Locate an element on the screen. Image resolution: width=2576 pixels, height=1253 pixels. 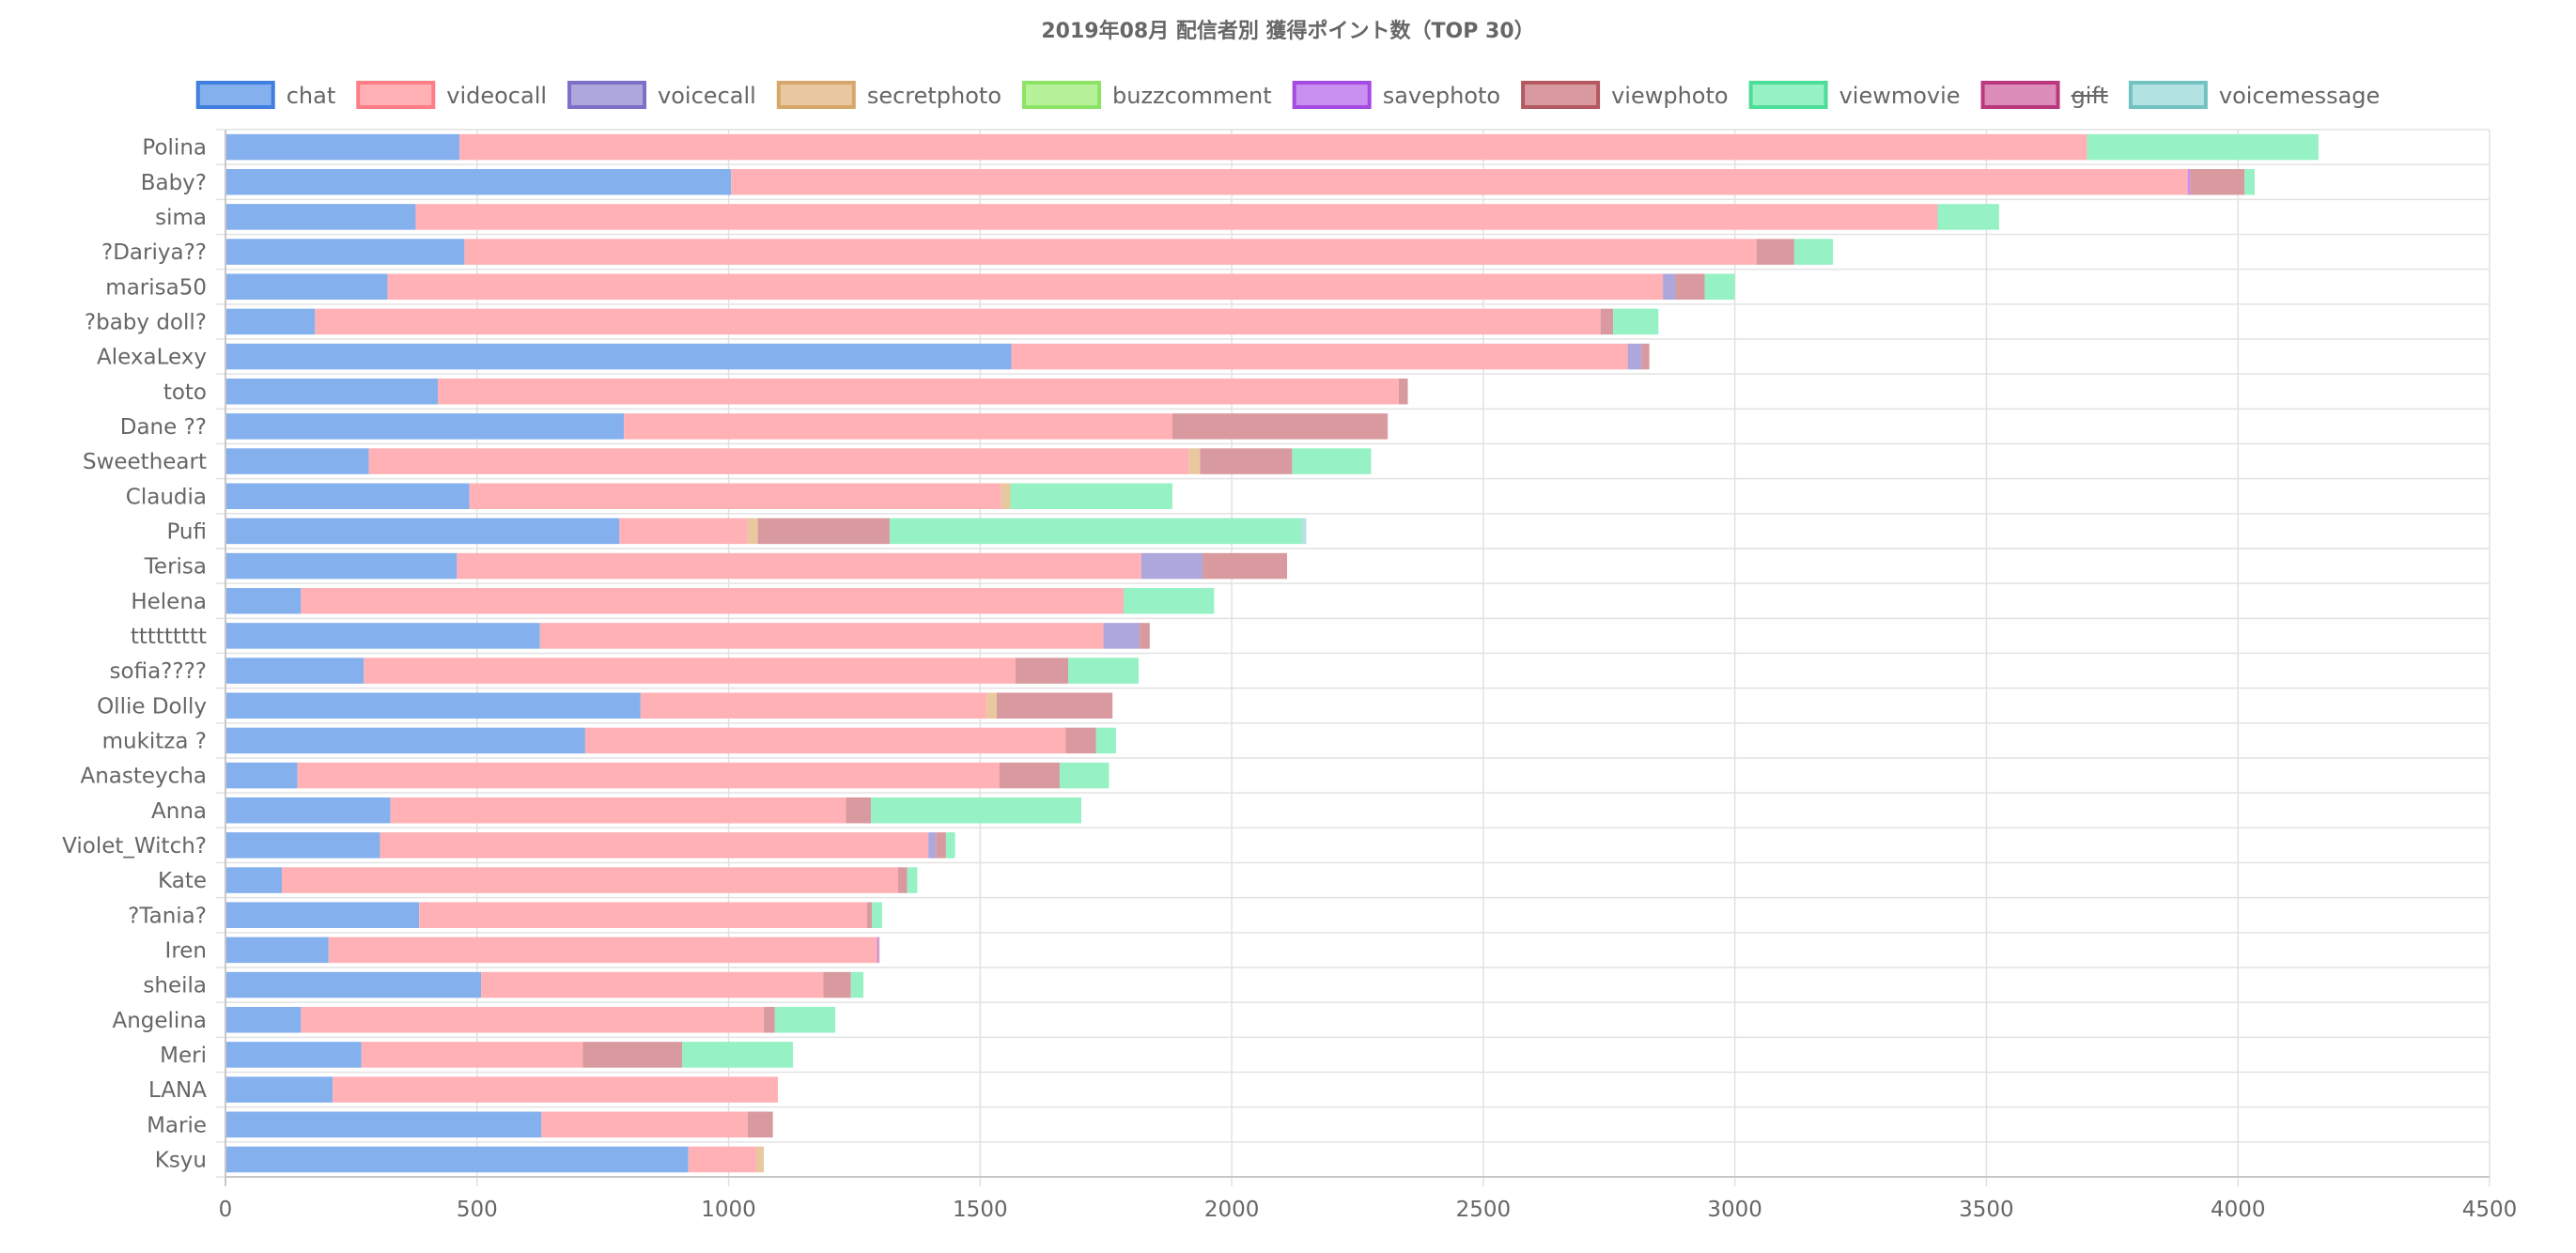
legend-item-voicecall: voicecall is located at coordinates (661, 95).